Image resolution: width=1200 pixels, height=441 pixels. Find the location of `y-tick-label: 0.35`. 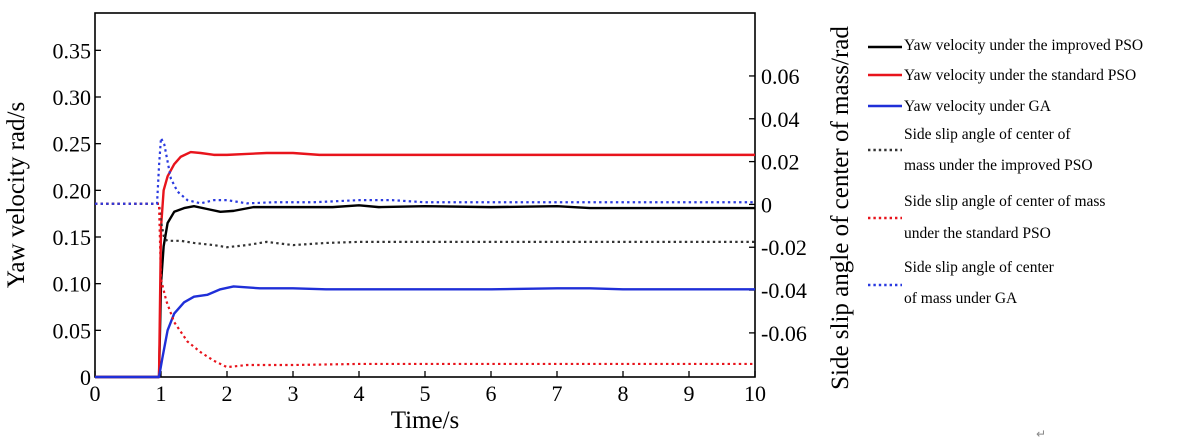

y-tick-label: 0.35 is located at coordinates (72, 50).